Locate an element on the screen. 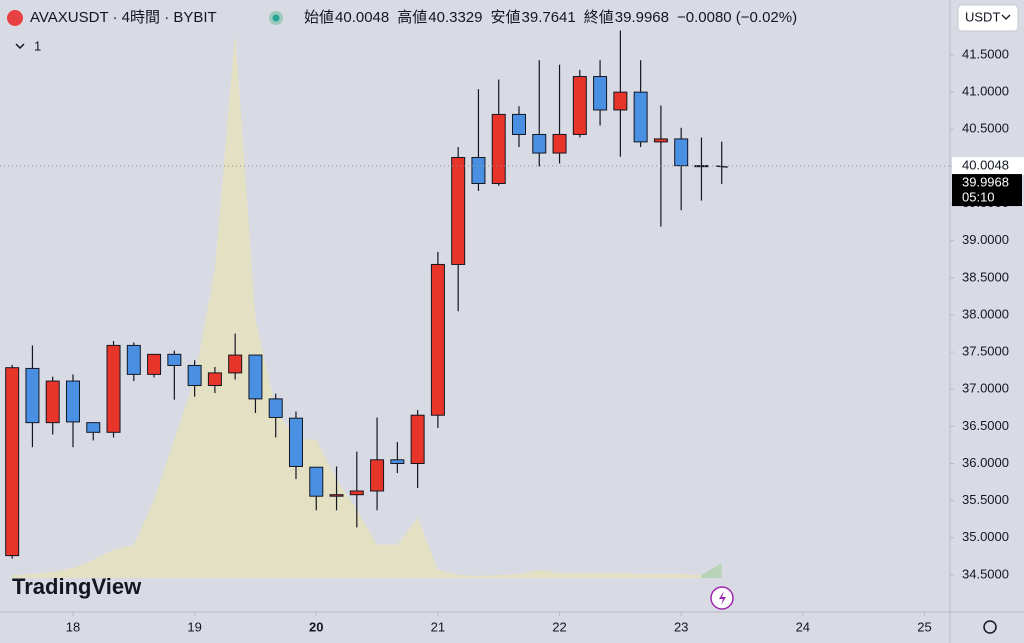 The image size is (1024, 643). last-price-bg is located at coordinates (987, 190).